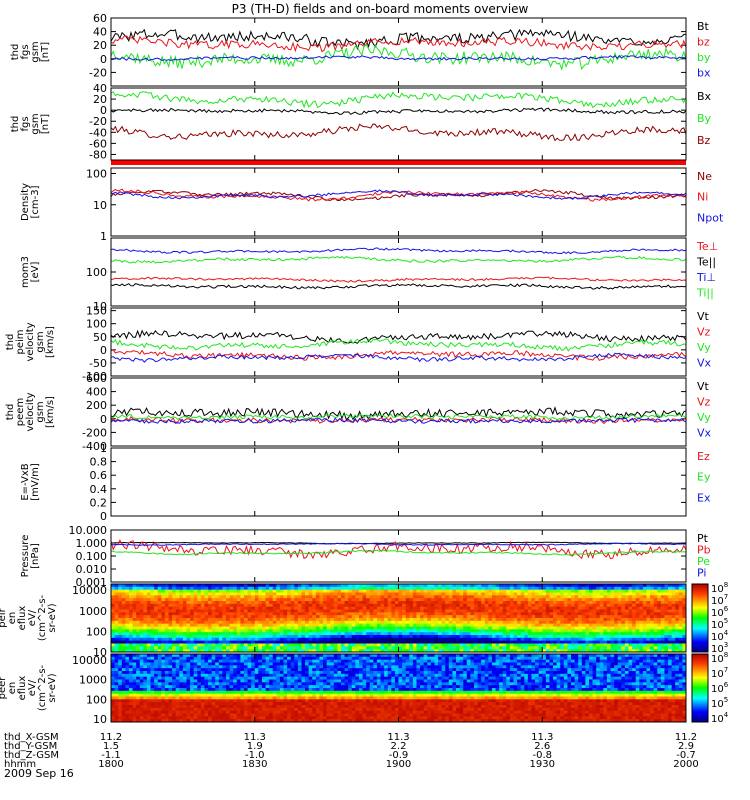 This screenshot has width=750, height=800. What do you see at coordinates (99, 462) in the screenshot?
I see `y-tick-label: 0.8` at bounding box center [99, 462].